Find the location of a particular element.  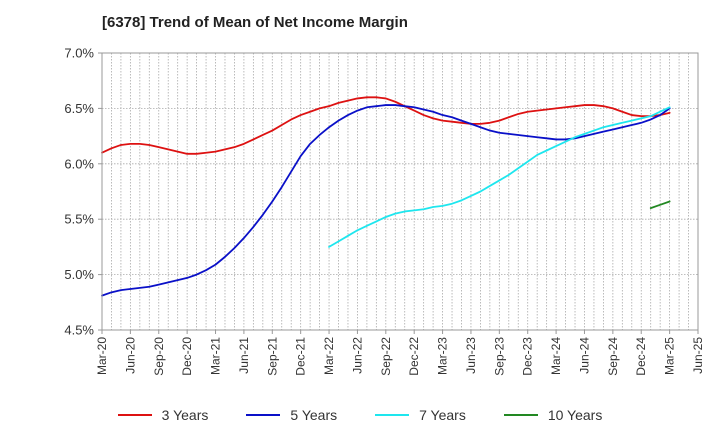

x-tick-label: Dec-22 is located at coordinates (414, 356).